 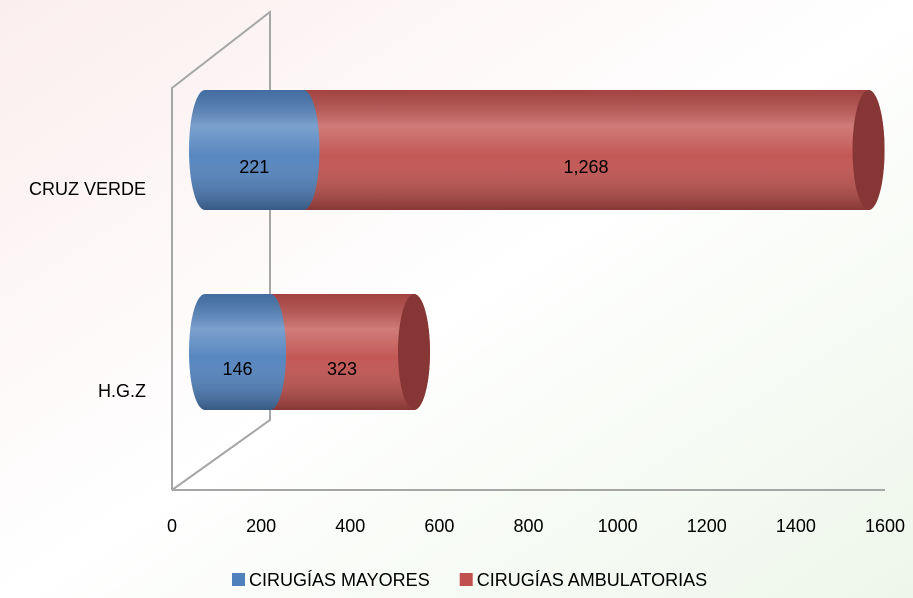 What do you see at coordinates (122, 391) in the screenshot?
I see `category-label: H.G.Z` at bounding box center [122, 391].